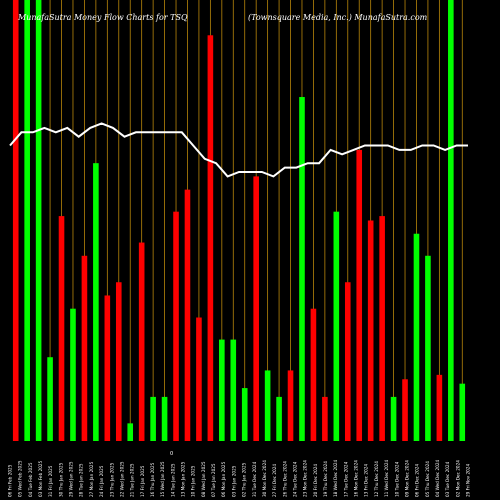 Image resolution: width=500 pixels, height=500 pixels. Describe the element at coordinates (338, 17) in the screenshot. I see `chart-subtitle: (Townsquare Media, Inc.) MunafaSutra.com` at that location.